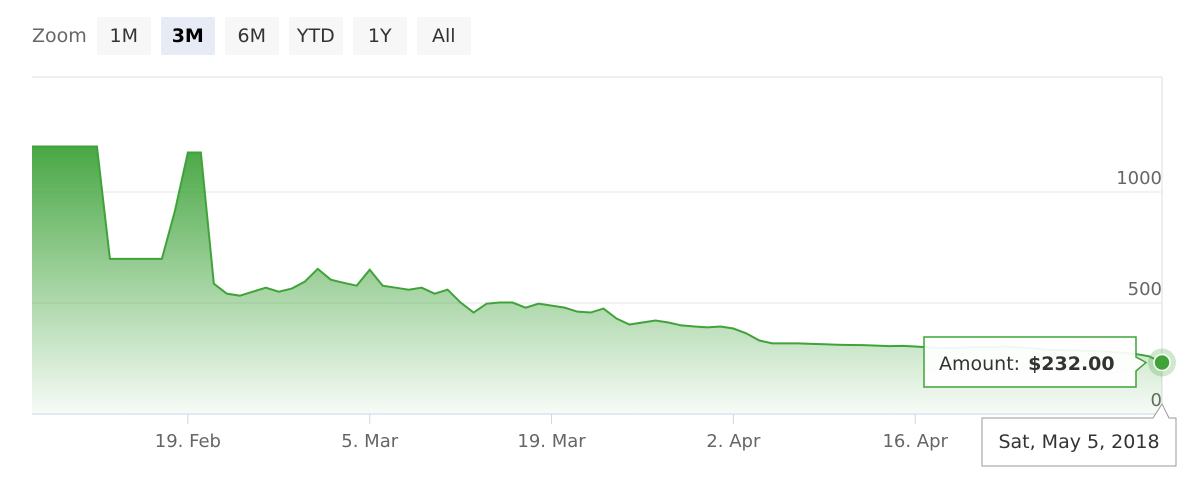 The height and width of the screenshot is (489, 1200). What do you see at coordinates (251, 36) in the screenshot?
I see `zoom-button: 6M` at bounding box center [251, 36].